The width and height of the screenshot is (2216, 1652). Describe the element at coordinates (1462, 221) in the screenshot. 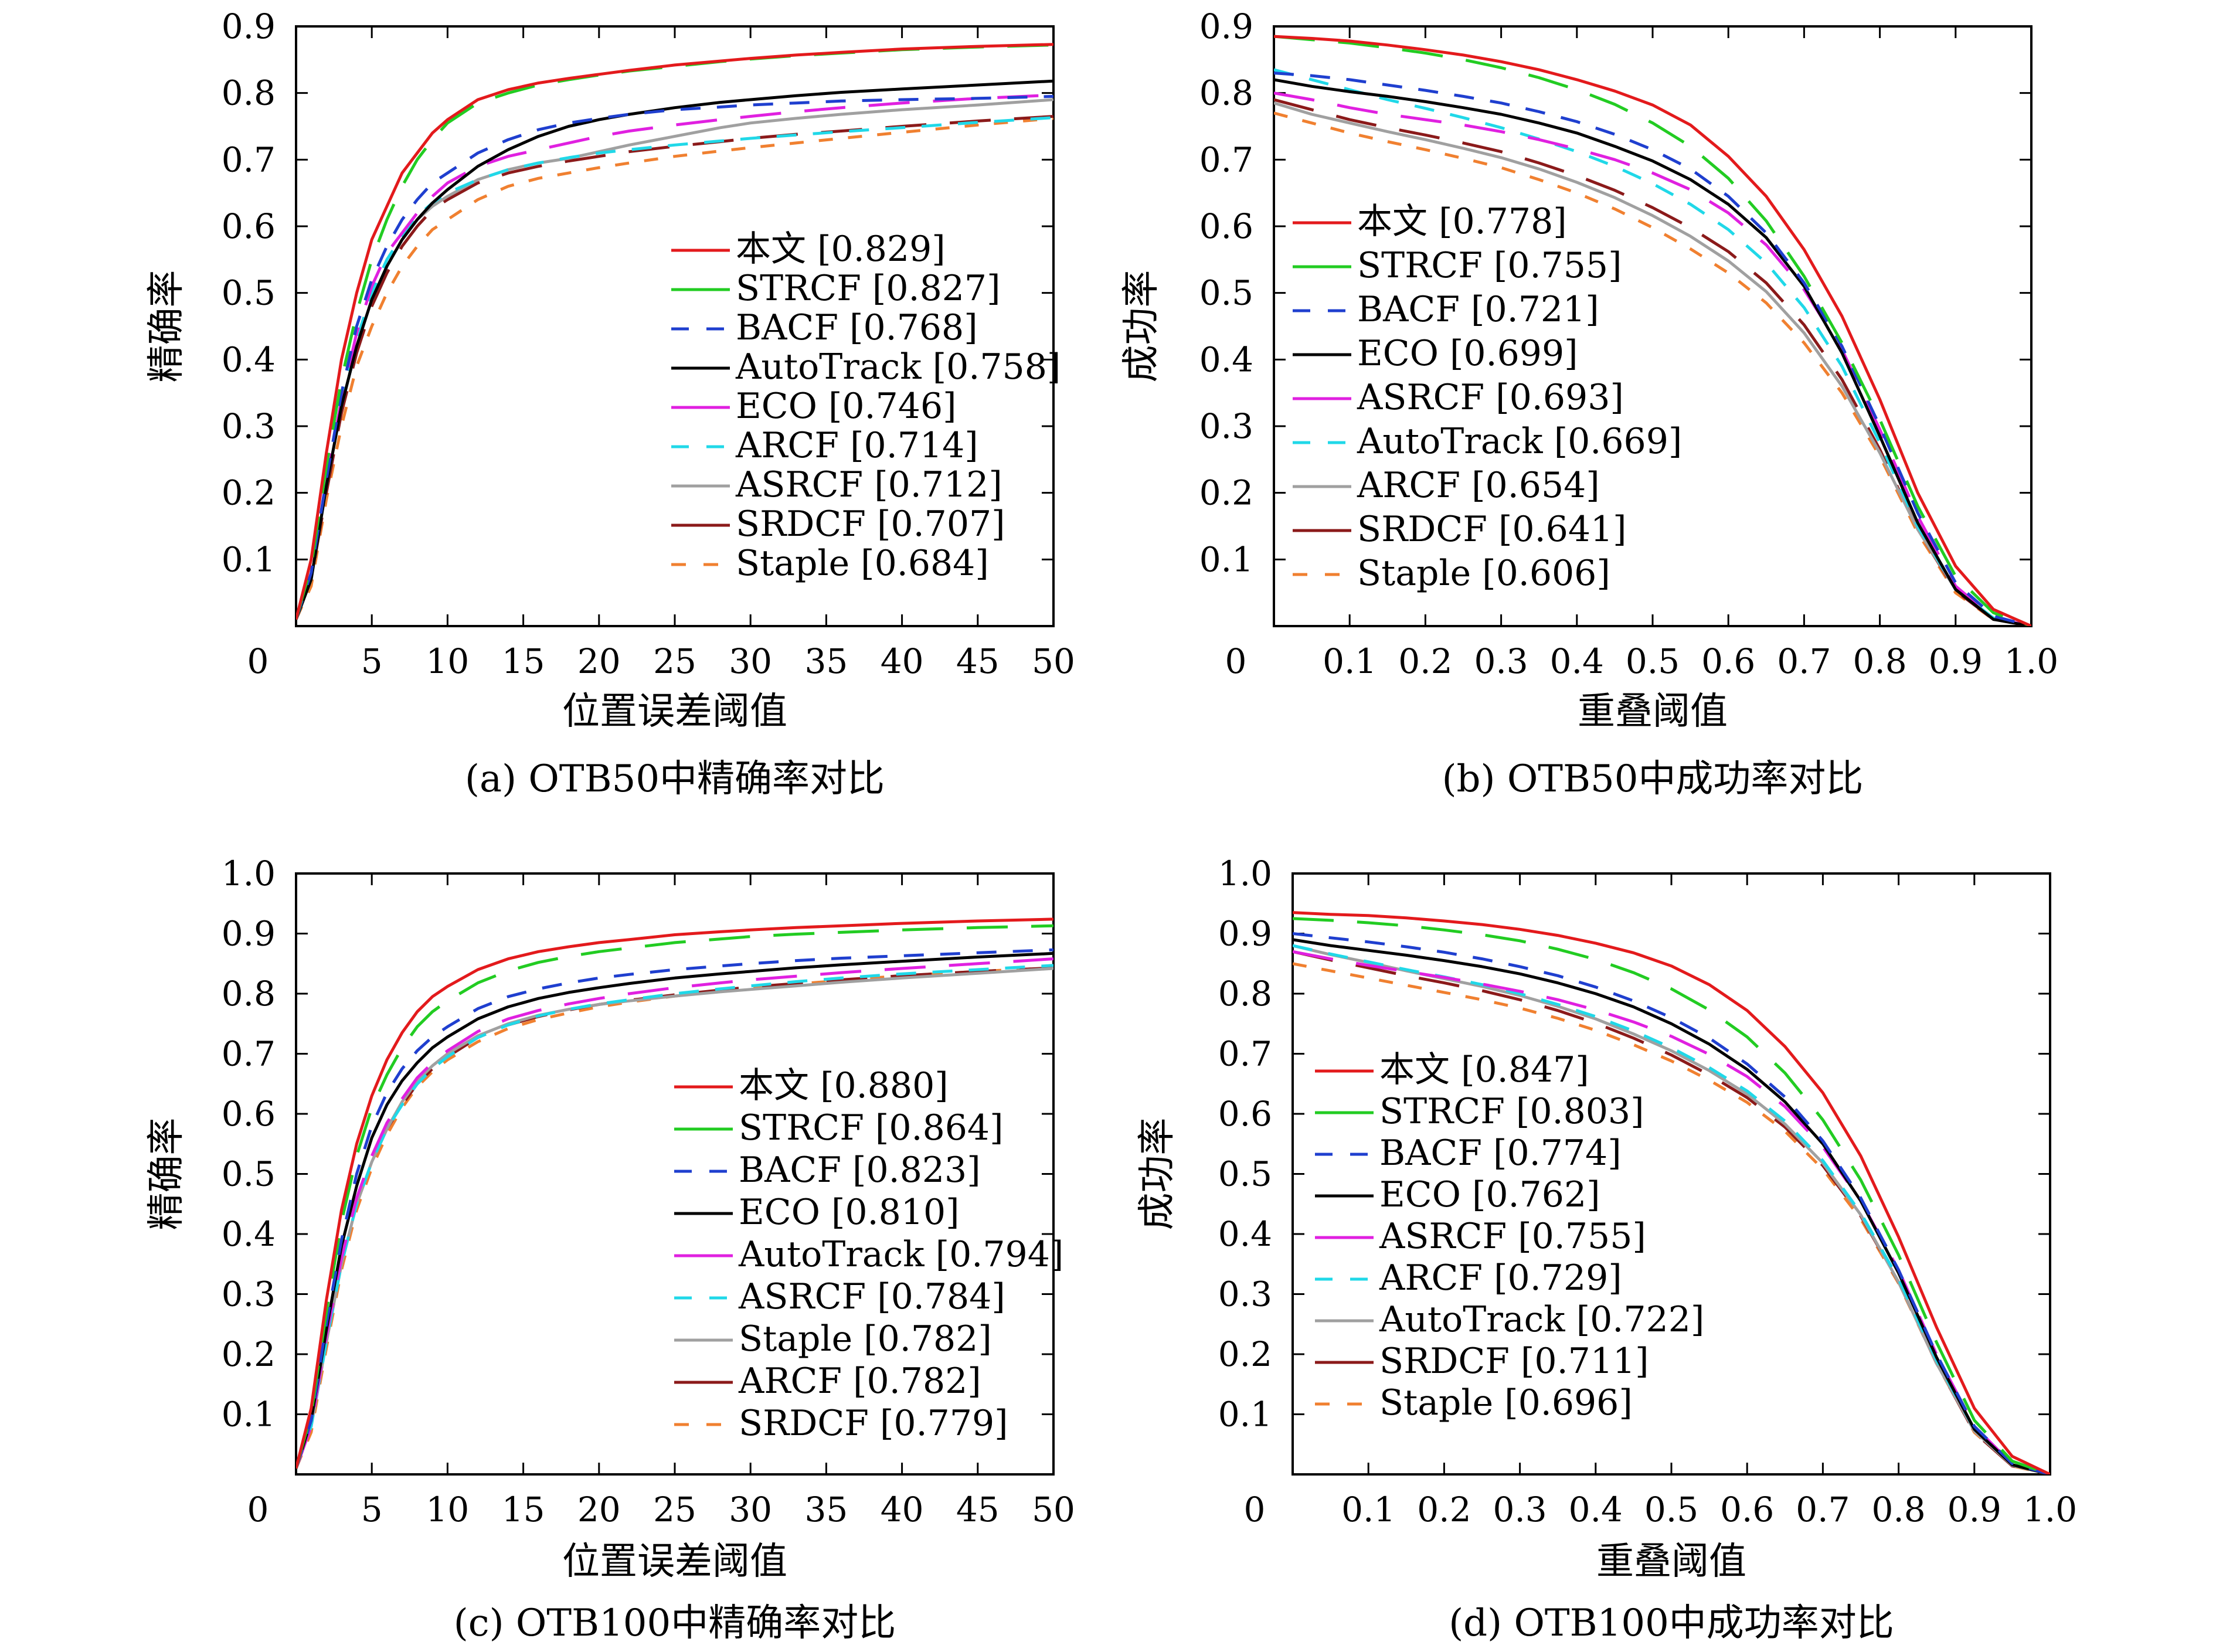

I see `legend-entry: 本文 [0.778]` at that location.